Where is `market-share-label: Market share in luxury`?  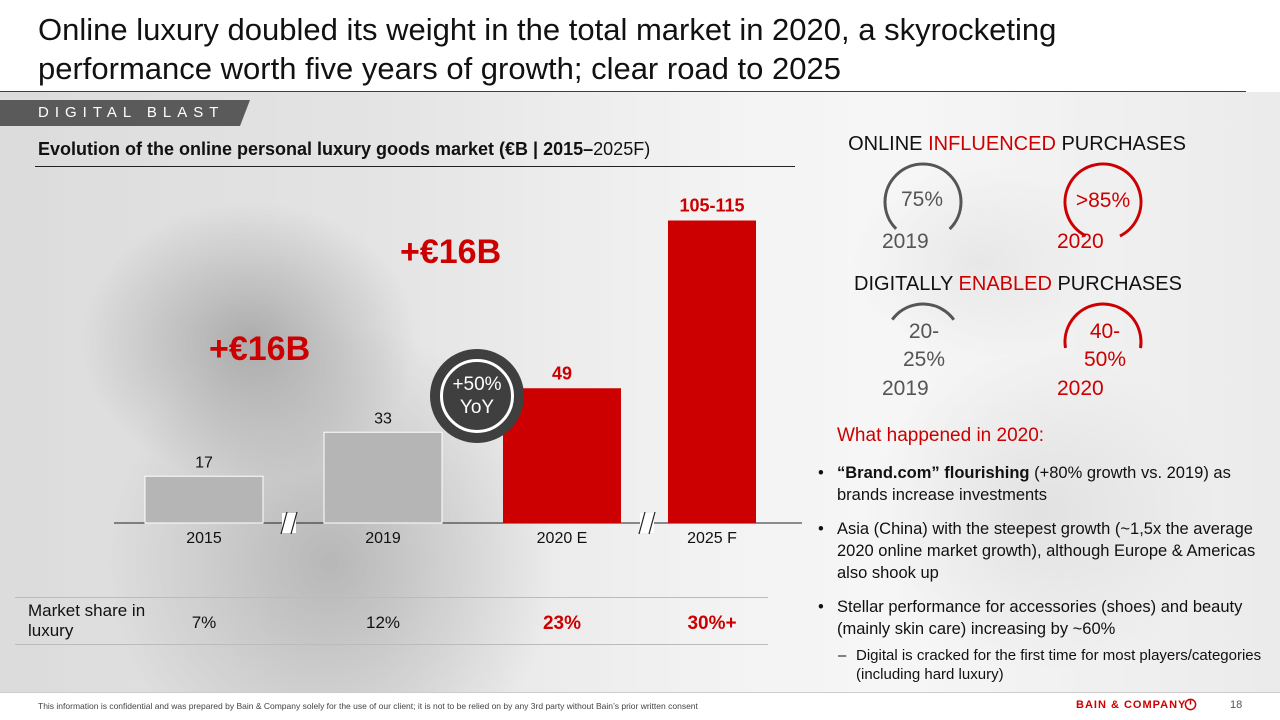
market-share-label: Market share in luxury is located at coordinates (87, 620).